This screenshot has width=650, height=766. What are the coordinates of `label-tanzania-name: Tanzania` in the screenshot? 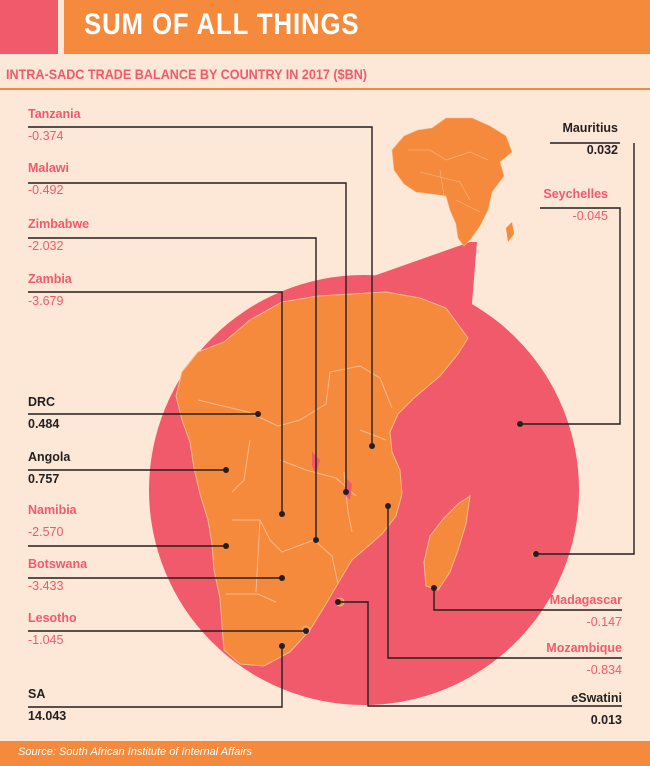 It's located at (54, 114).